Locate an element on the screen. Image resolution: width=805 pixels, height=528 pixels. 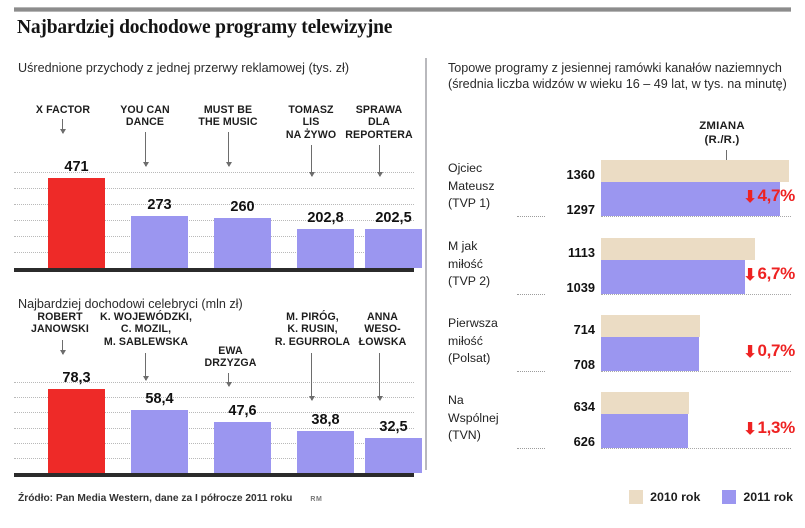
bar-label-line: MUST BE is located at coordinates (228, 110).